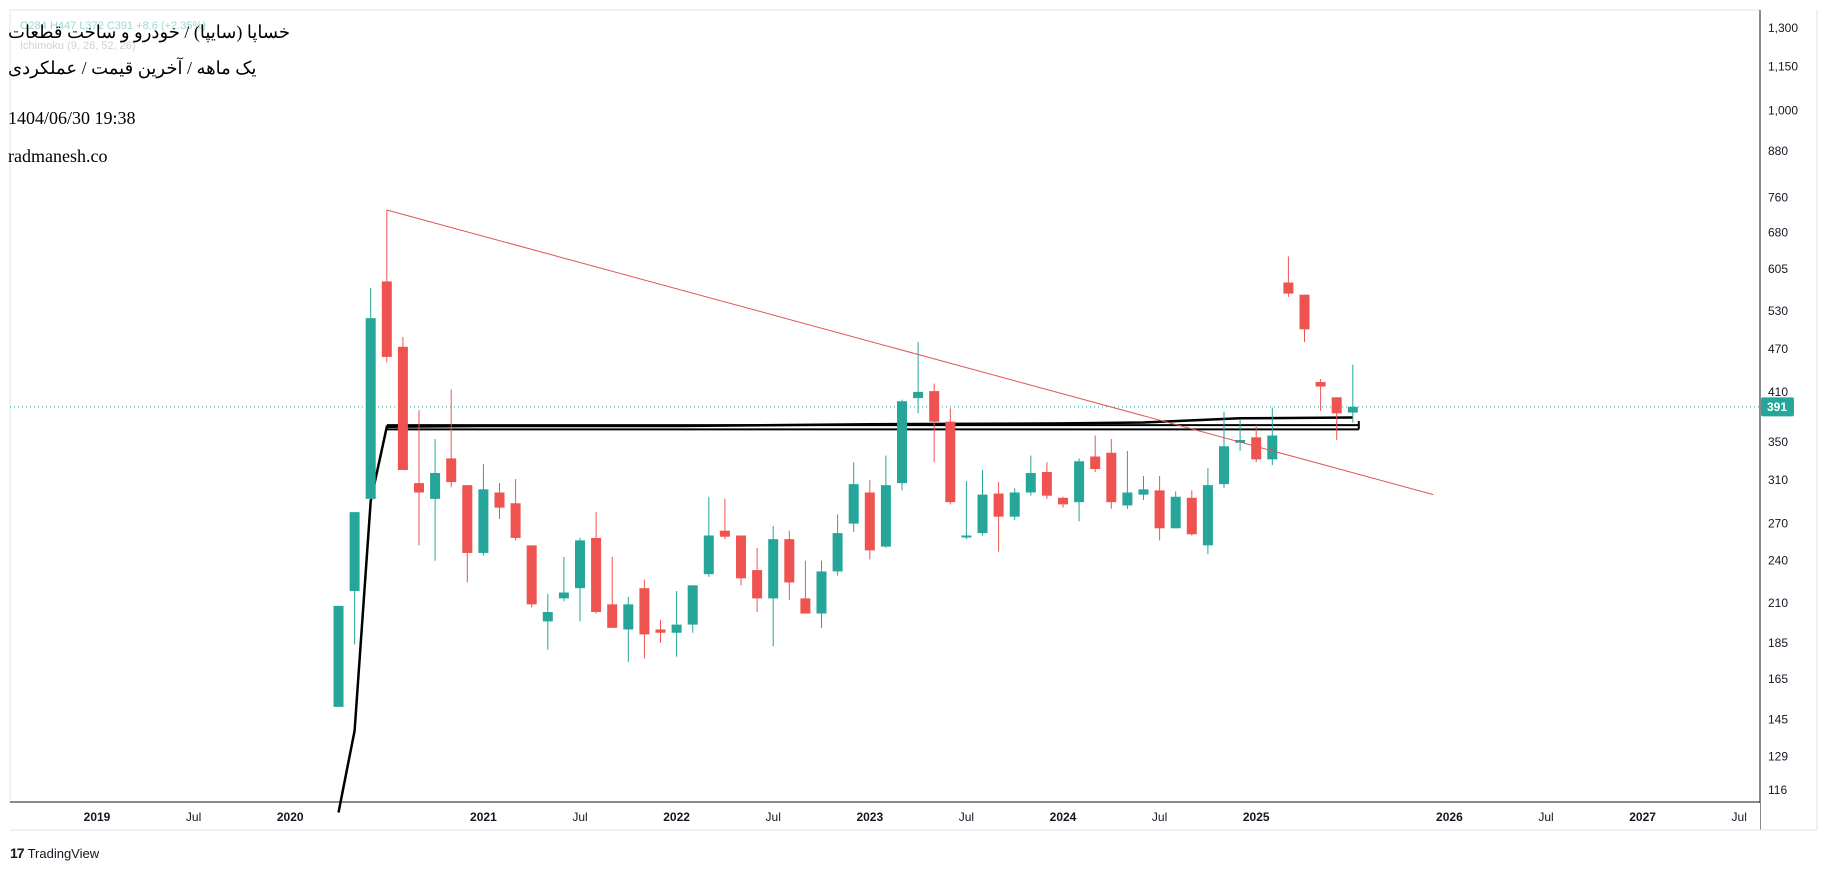 The image size is (1827, 871). What do you see at coordinates (58, 156) in the screenshot?
I see `website-label: radmanesh.co` at bounding box center [58, 156].